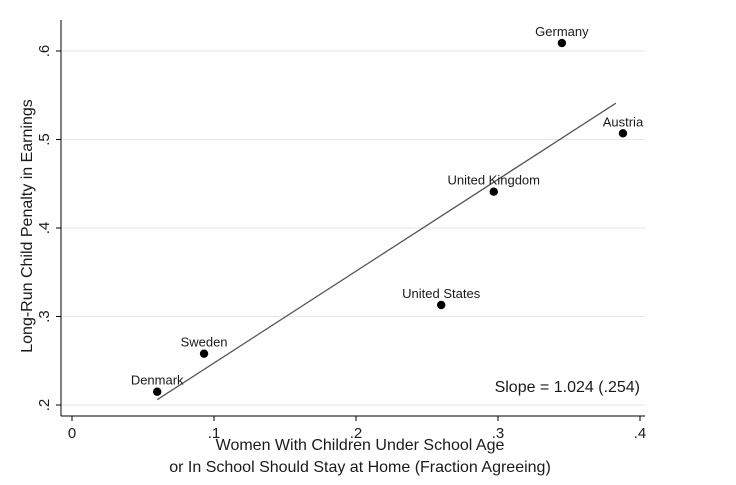 This screenshot has height=485, width=736. What do you see at coordinates (44, 51) in the screenshot?
I see `y-tick-label-4: .6` at bounding box center [44, 51].